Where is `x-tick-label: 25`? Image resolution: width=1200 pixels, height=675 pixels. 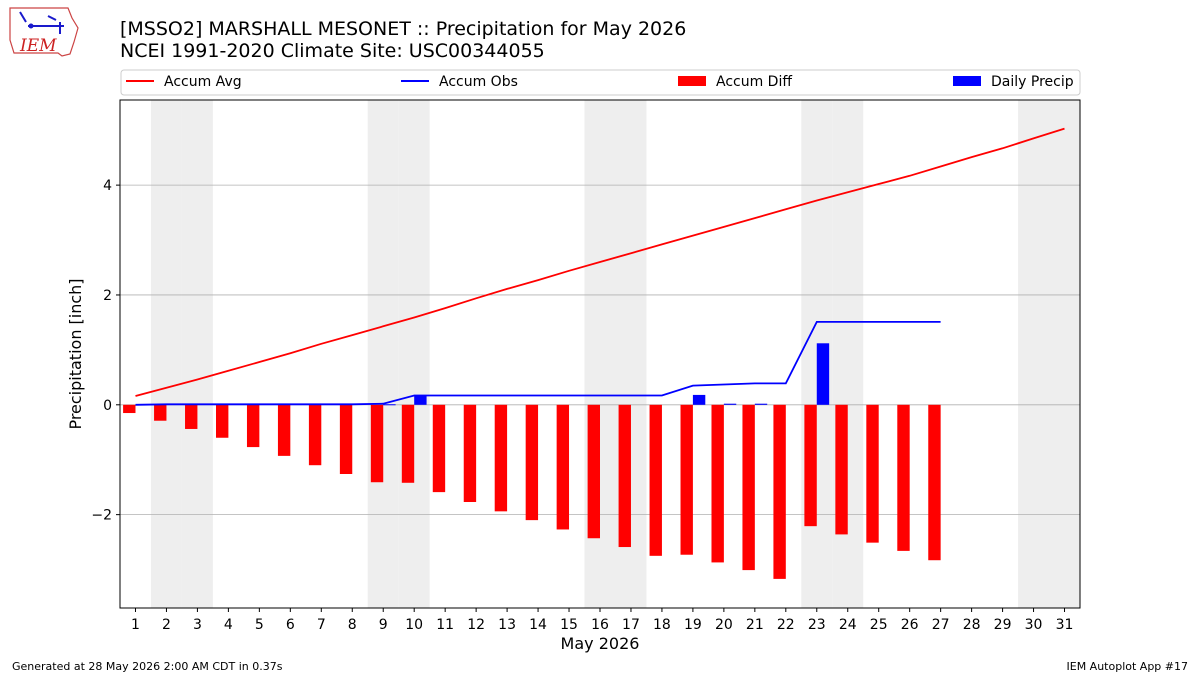 x-tick-label: 25 is located at coordinates (879, 625).